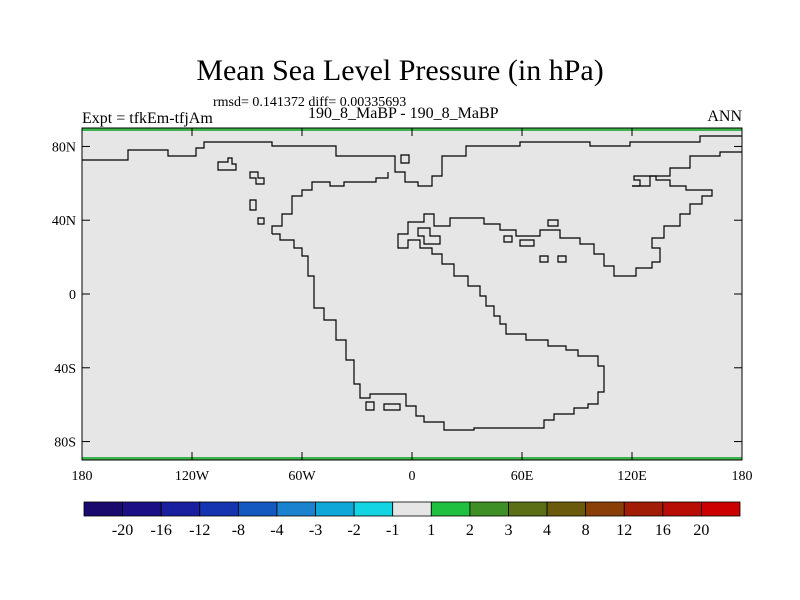  What do you see at coordinates (400, 70) in the screenshot?
I see `map-title: Mean Sea Level Pressure (in hPa)` at bounding box center [400, 70].